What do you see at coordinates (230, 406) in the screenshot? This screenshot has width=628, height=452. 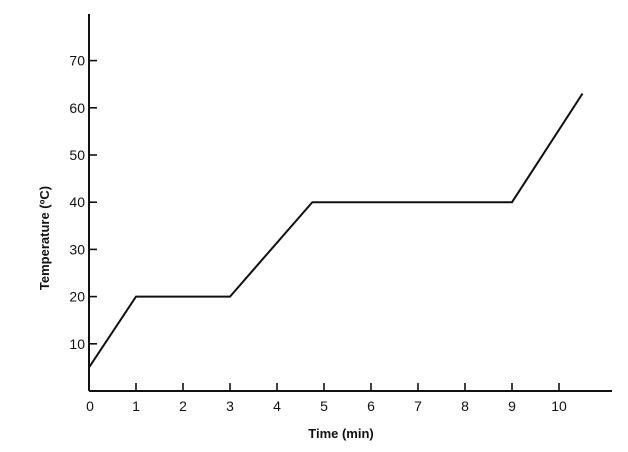 I see `x-tick-label: 3` at bounding box center [230, 406].